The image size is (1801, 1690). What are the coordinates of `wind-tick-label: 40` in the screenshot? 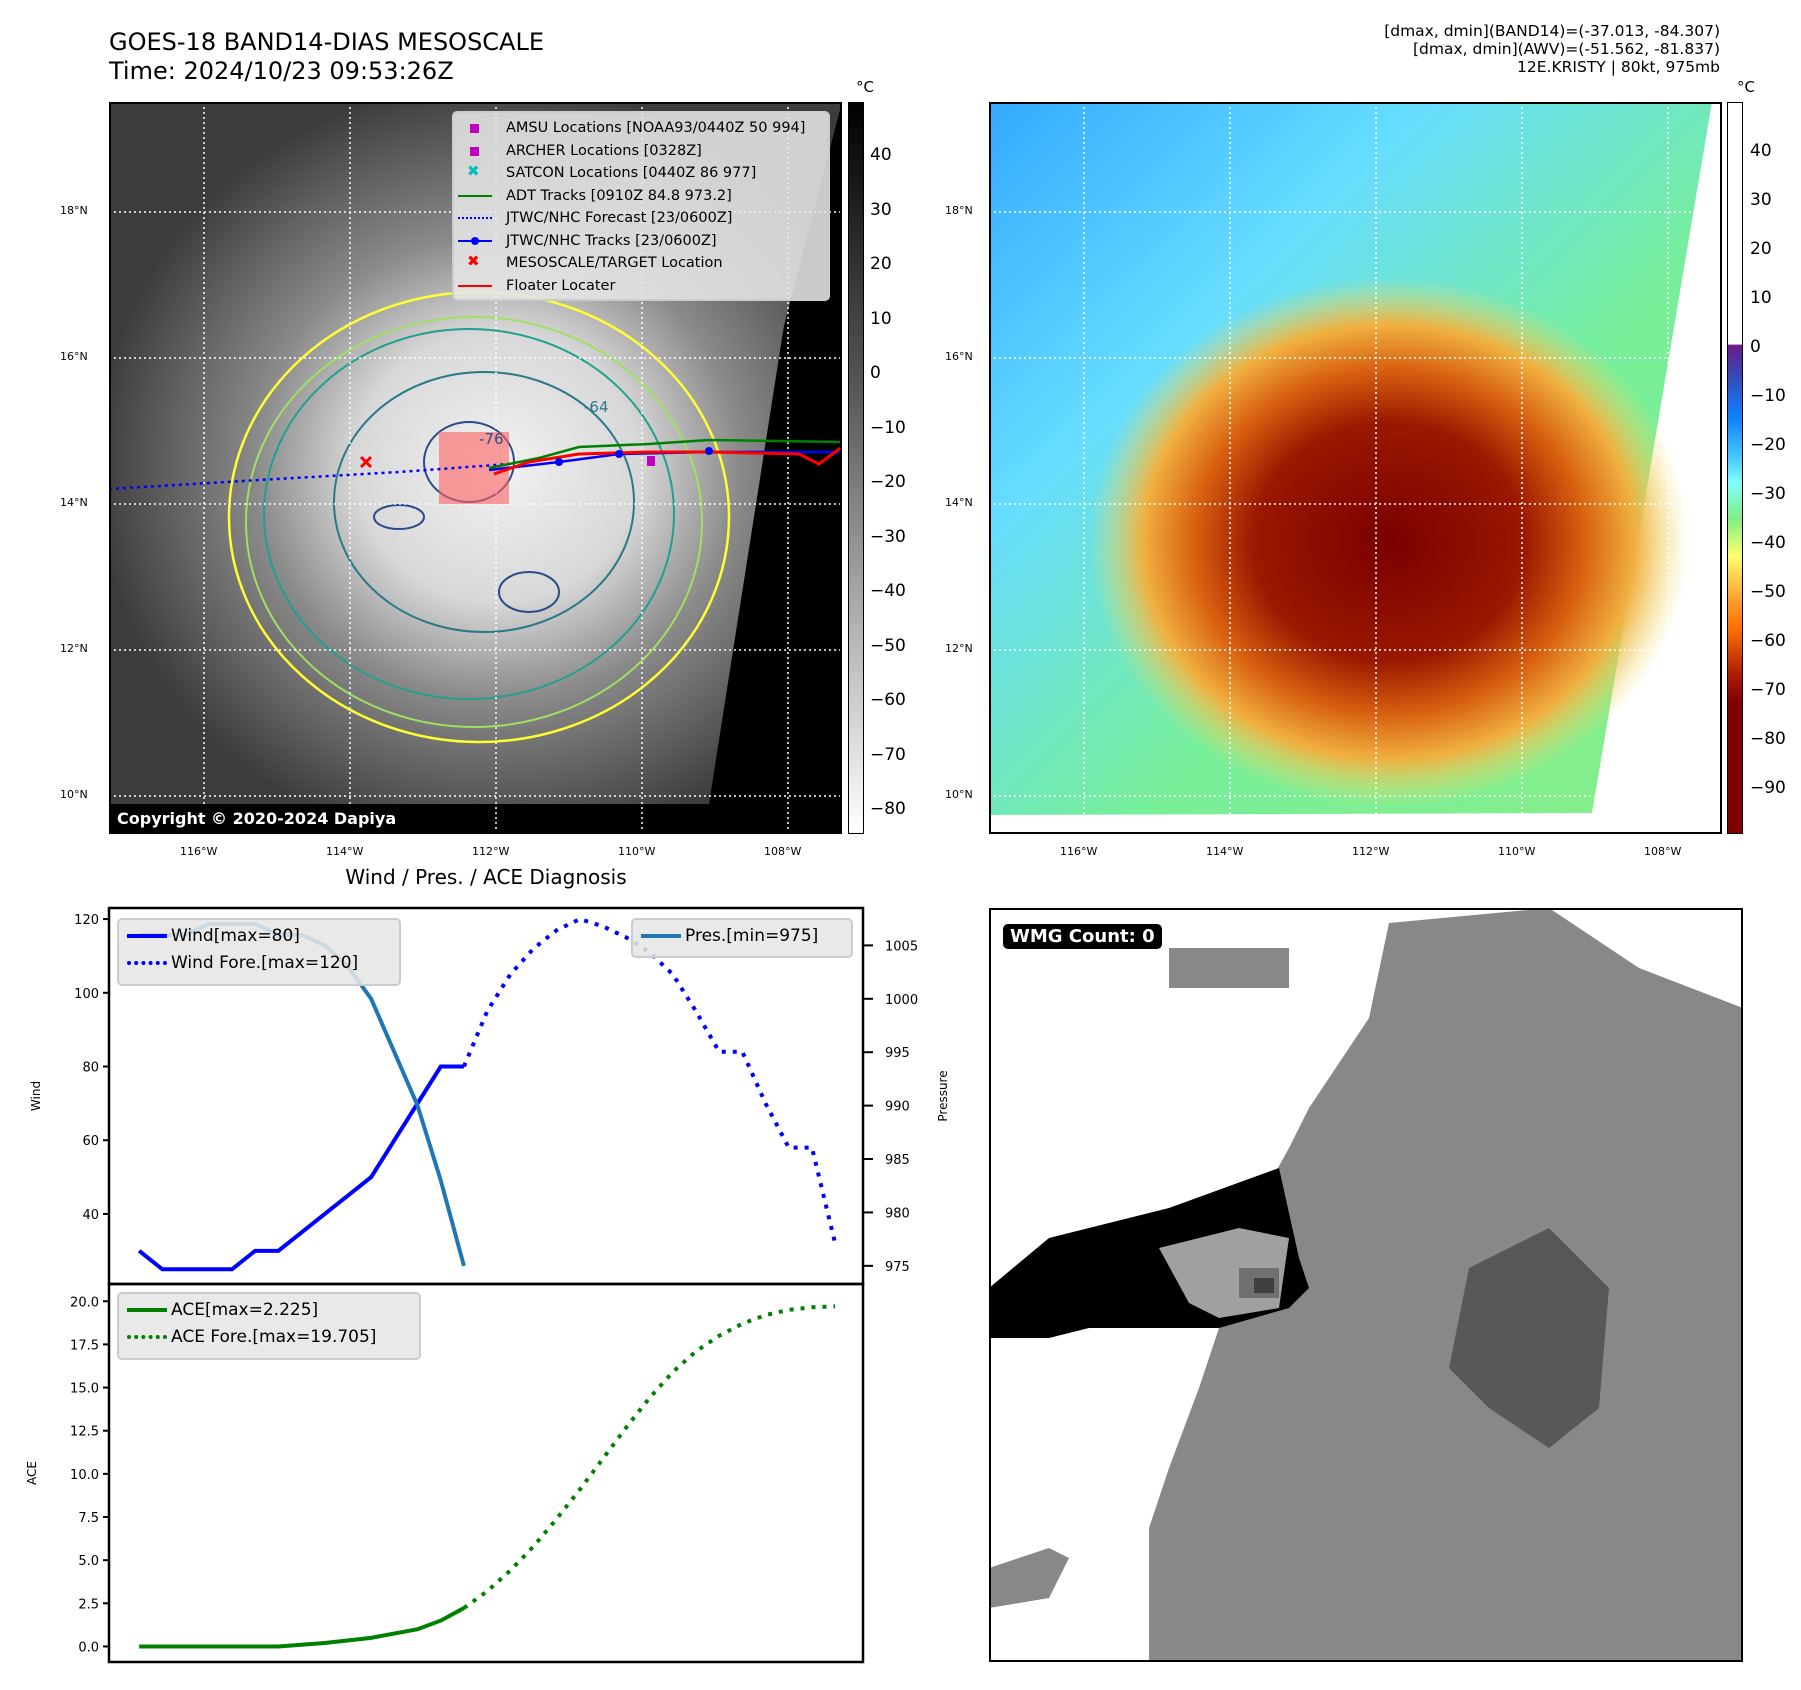 It's located at (90, 1215).